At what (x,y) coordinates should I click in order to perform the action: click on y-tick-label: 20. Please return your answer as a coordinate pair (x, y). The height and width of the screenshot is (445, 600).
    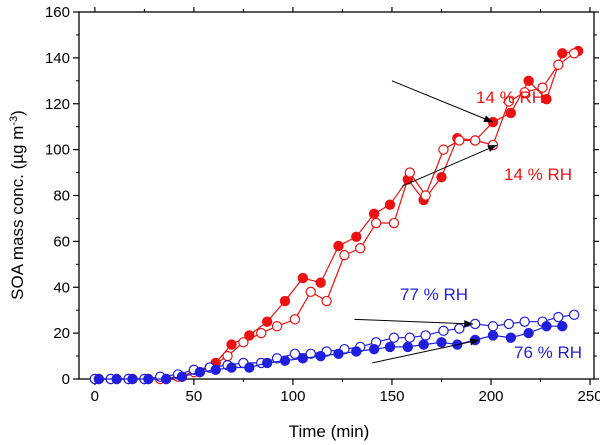
    Looking at the image, I should click on (61, 333).